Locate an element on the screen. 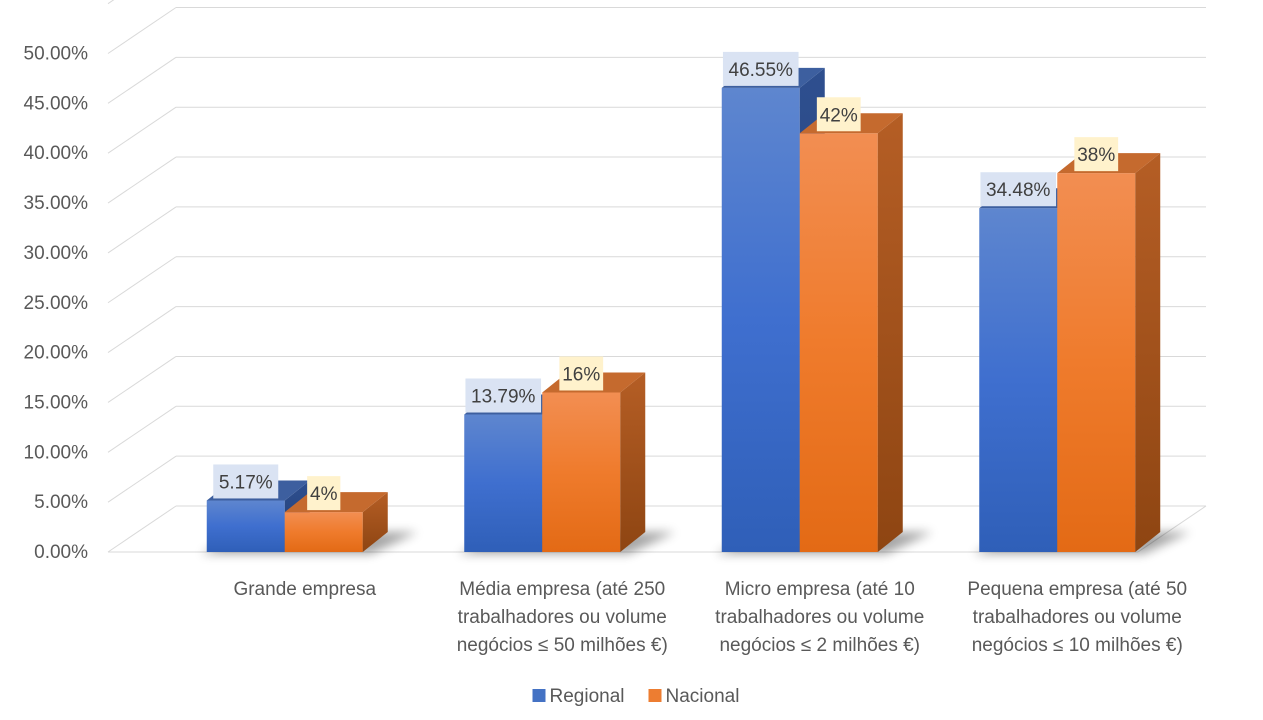 The height and width of the screenshot is (720, 1263). data-label: 16% is located at coordinates (581, 374).